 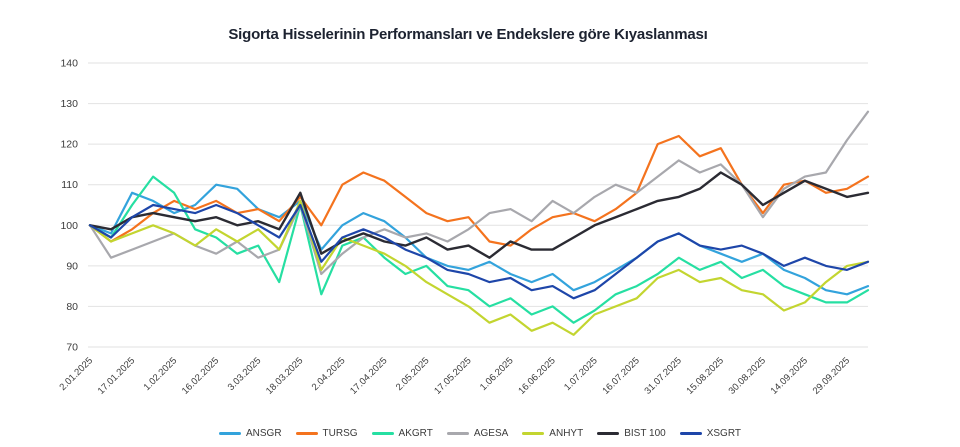 I want to click on x-axis-tick-label: 16.02.2025, so click(x=200, y=375).